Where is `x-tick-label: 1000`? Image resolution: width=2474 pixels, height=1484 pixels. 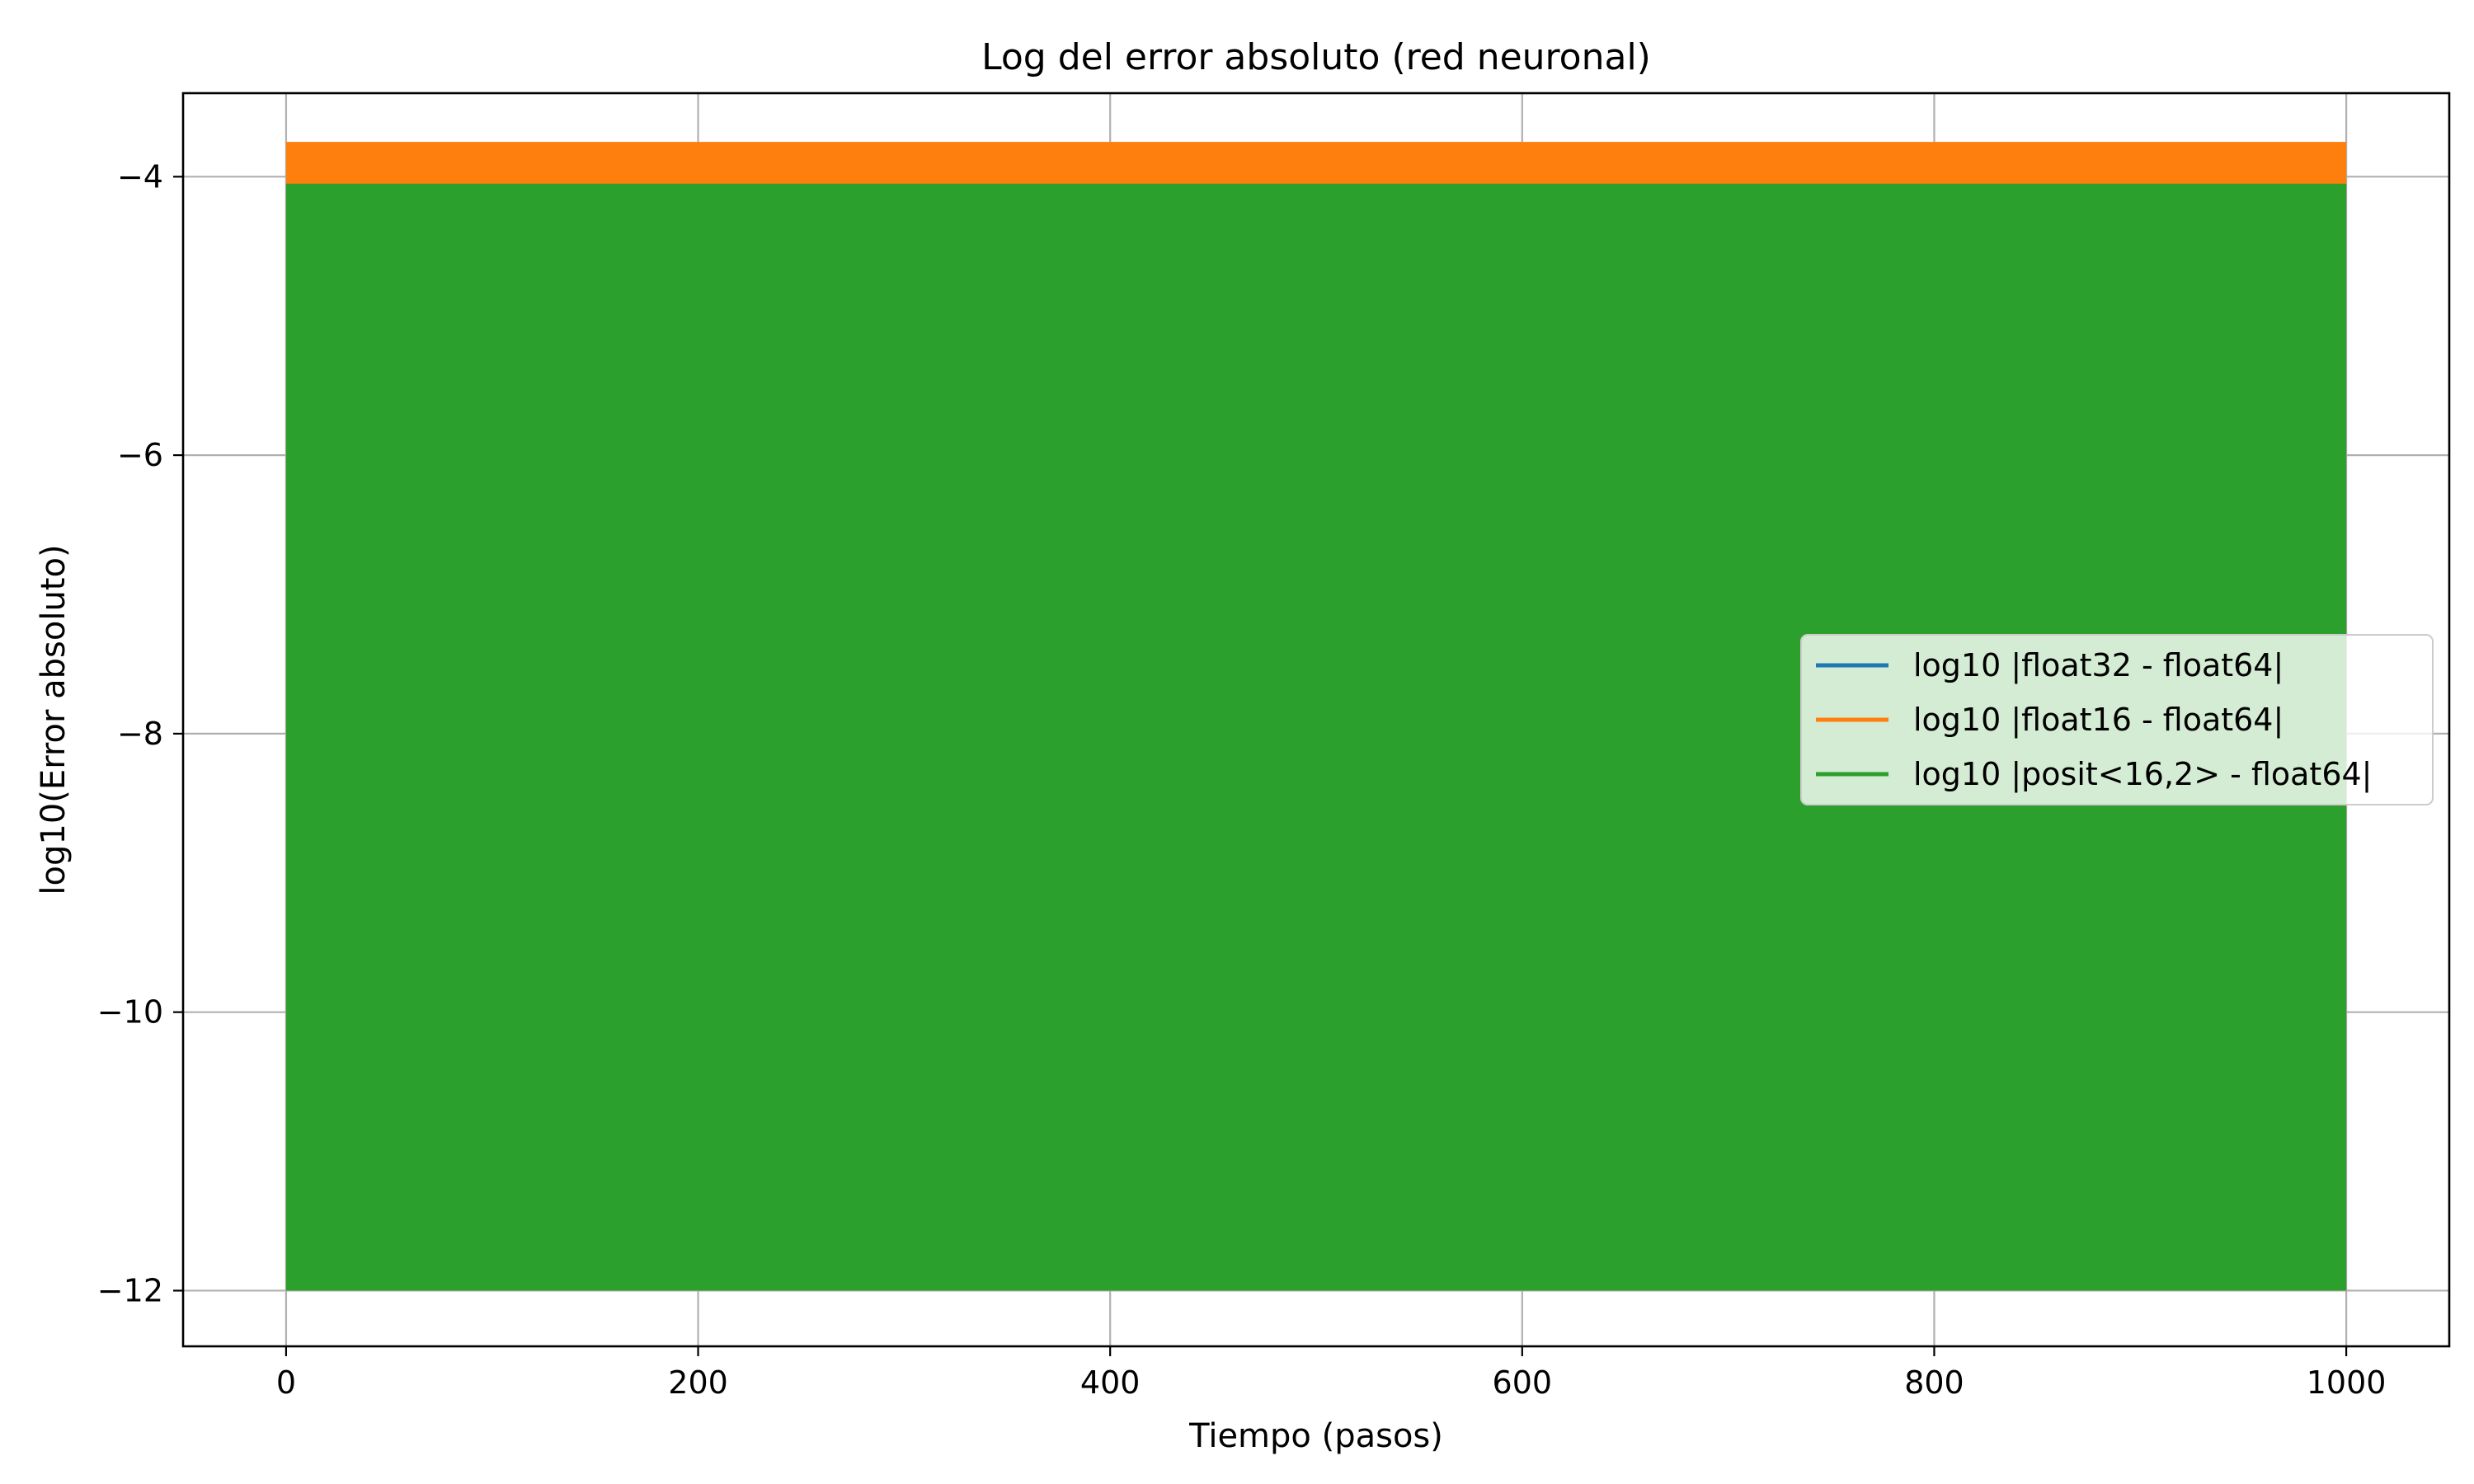 x-tick-label: 1000 is located at coordinates (2347, 1382).